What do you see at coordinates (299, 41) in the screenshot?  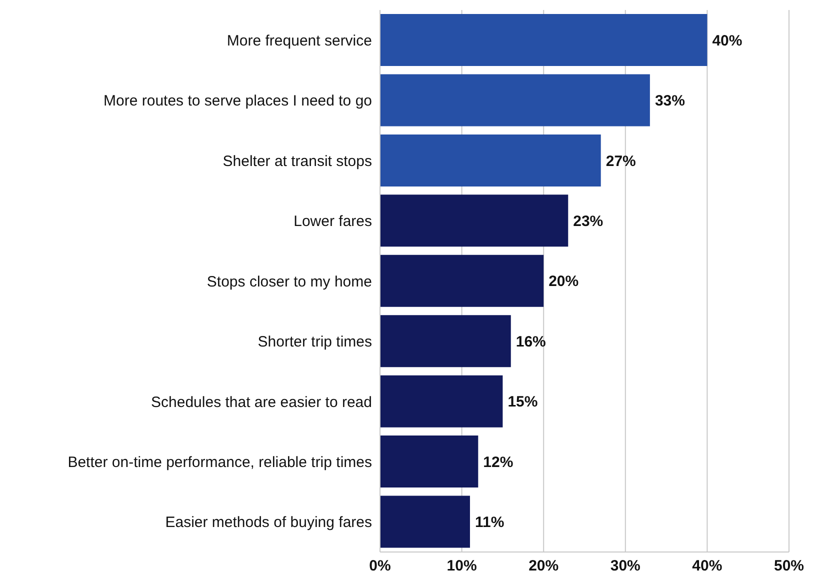 I see `y-tick-label: More frequent service` at bounding box center [299, 41].